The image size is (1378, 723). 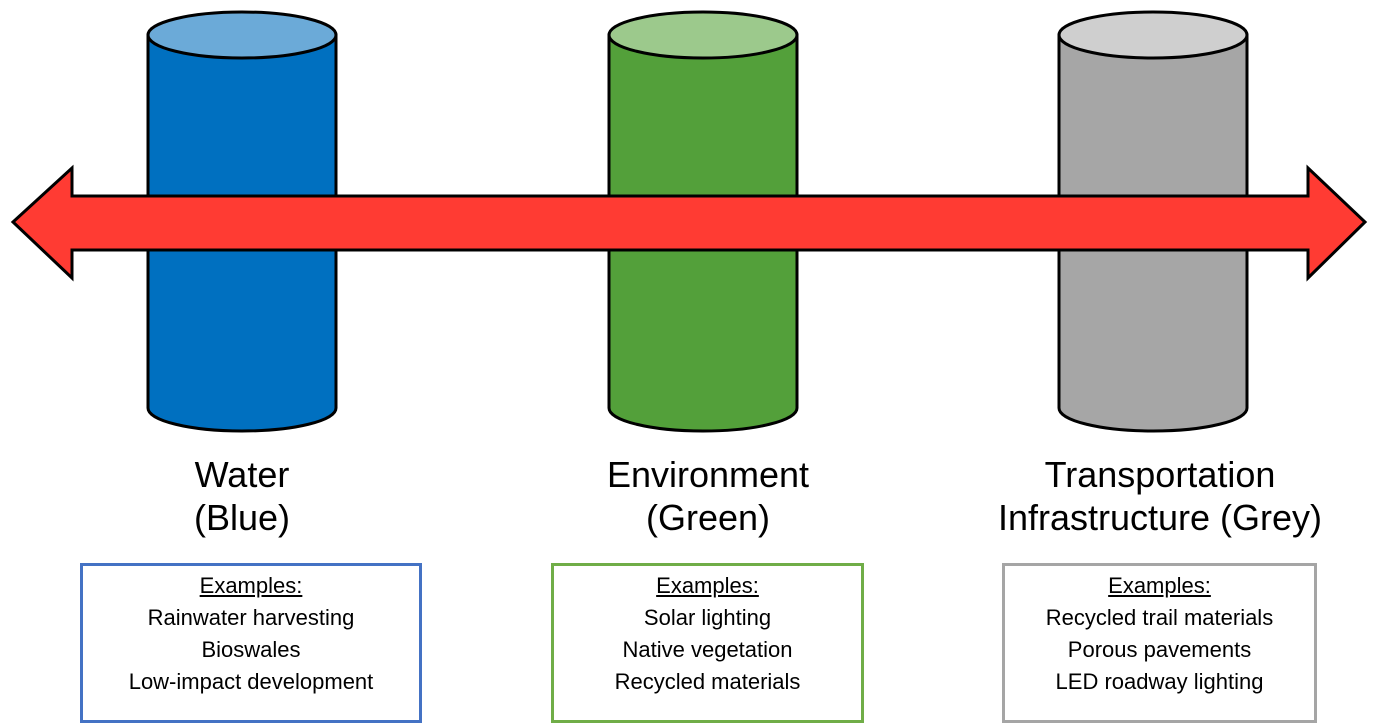 I want to click on water-title-line-2: (Blue), so click(x=242, y=517).